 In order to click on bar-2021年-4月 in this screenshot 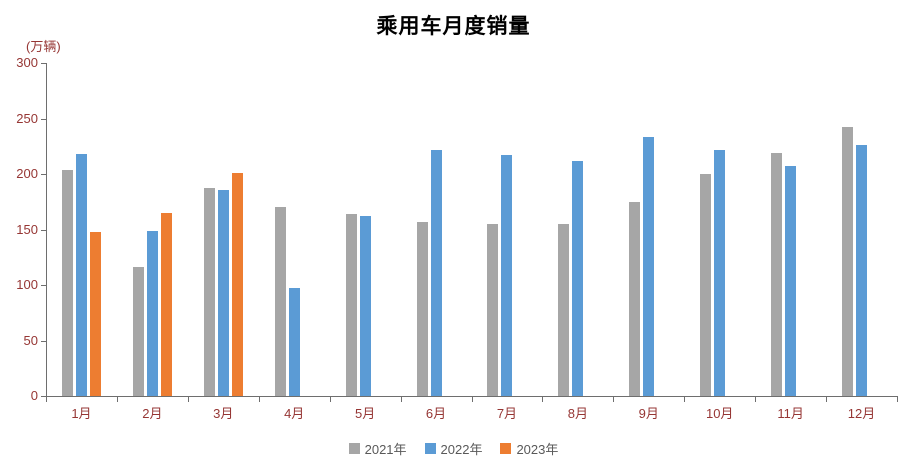, I will do `click(280, 301)`.